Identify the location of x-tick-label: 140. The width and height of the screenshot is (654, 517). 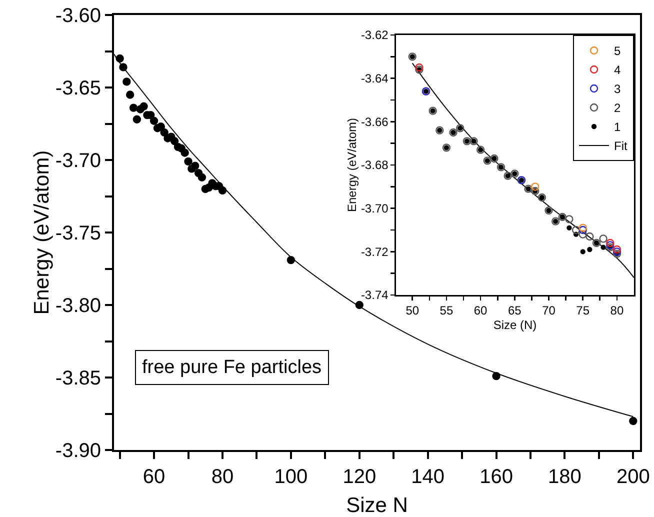
(428, 477).